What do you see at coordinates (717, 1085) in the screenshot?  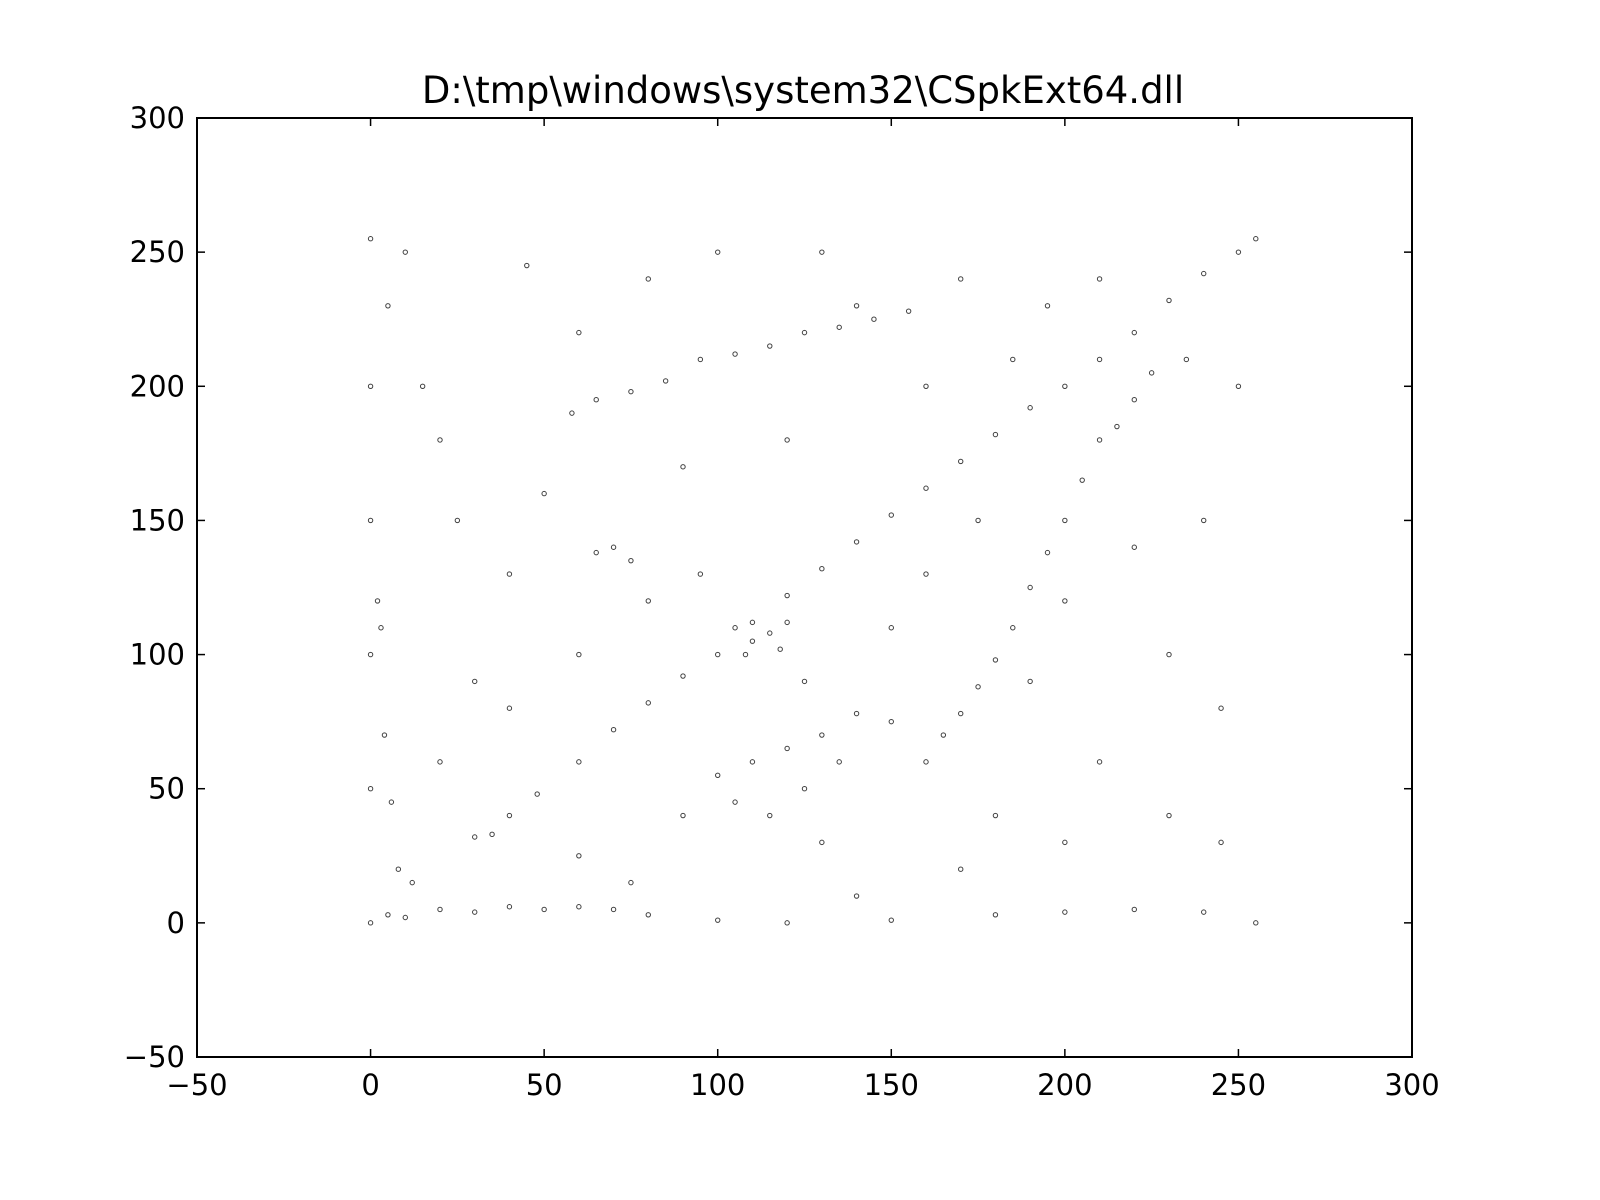 I see `x-tick-label: 100` at bounding box center [717, 1085].